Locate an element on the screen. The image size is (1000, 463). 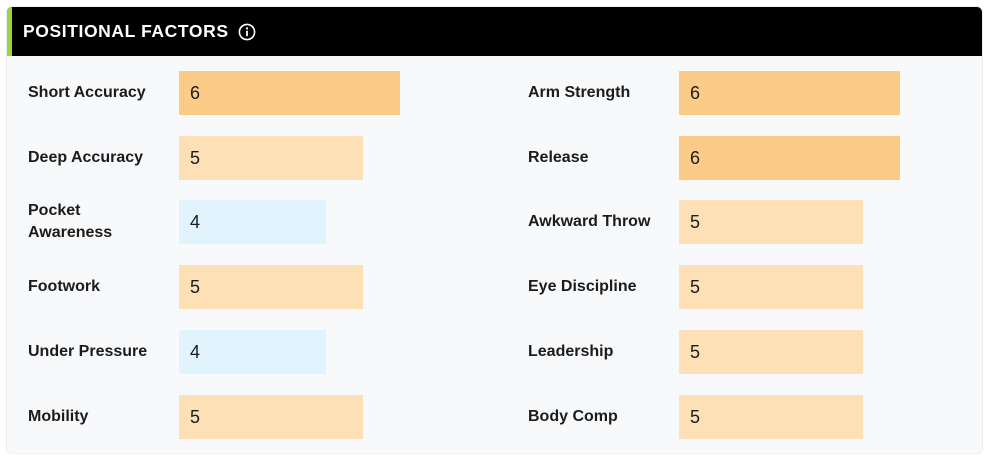
factor-label: Leadership is located at coordinates (571, 351).